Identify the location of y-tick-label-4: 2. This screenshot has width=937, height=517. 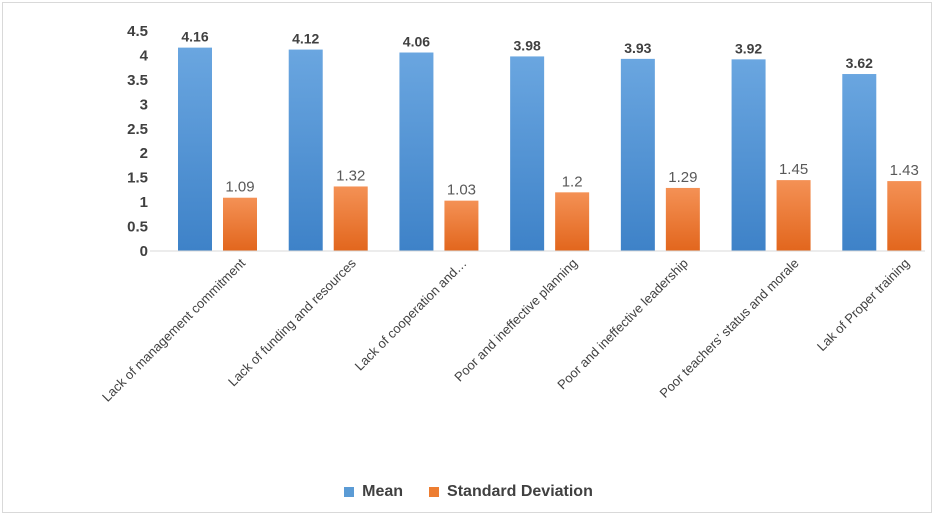
(144, 153).